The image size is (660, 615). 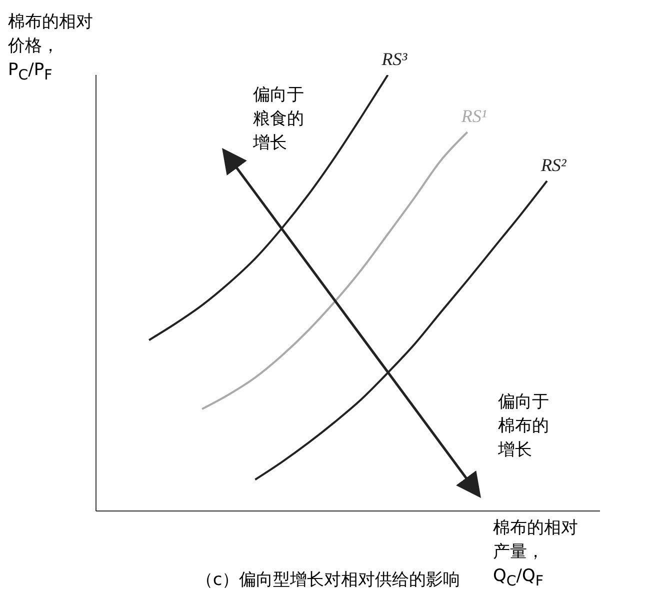 I want to click on y-axis-title: 棉布的相对价格，P$_{C}$/P$_{F}$, so click(x=51, y=48).